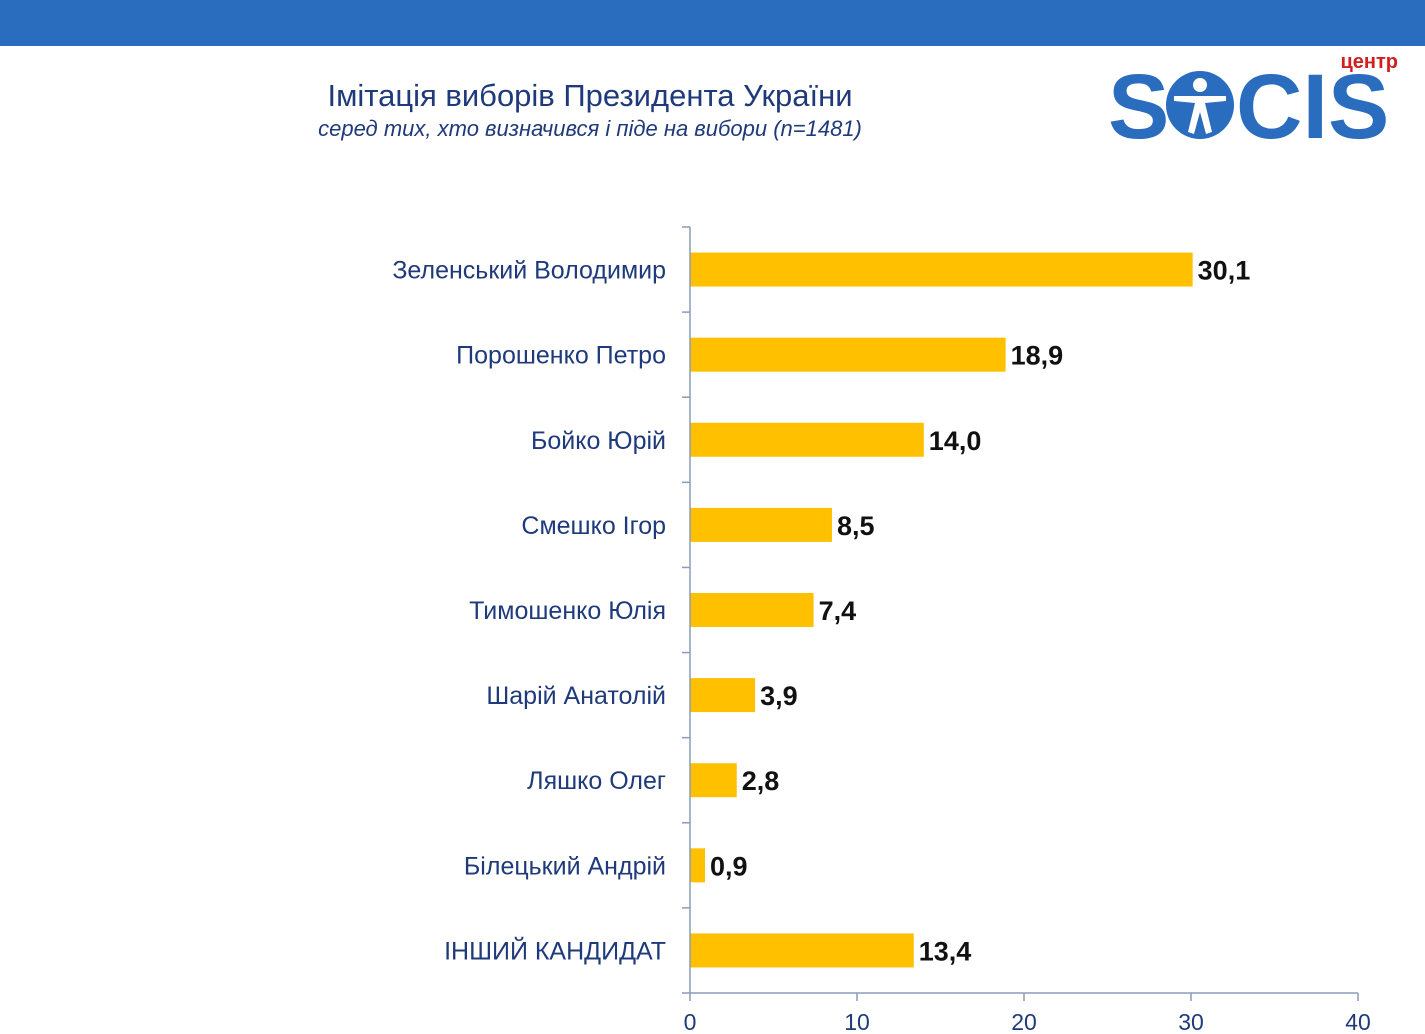 This screenshot has height=1034, width=1425. Describe the element at coordinates (567, 611) in the screenshot. I see `category-label-4: Тимошенко Юлія` at that location.